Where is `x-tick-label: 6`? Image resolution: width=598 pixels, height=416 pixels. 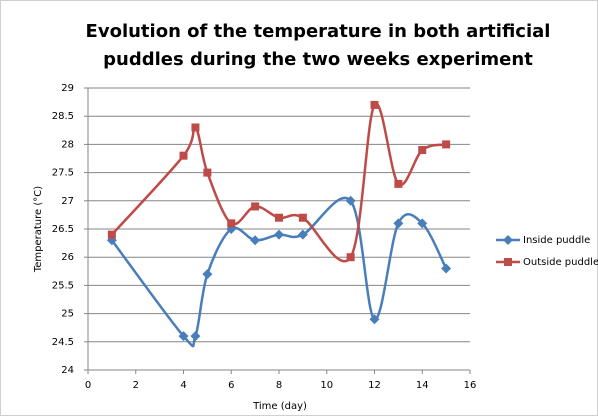 x-tick-label: 6 is located at coordinates (231, 385).